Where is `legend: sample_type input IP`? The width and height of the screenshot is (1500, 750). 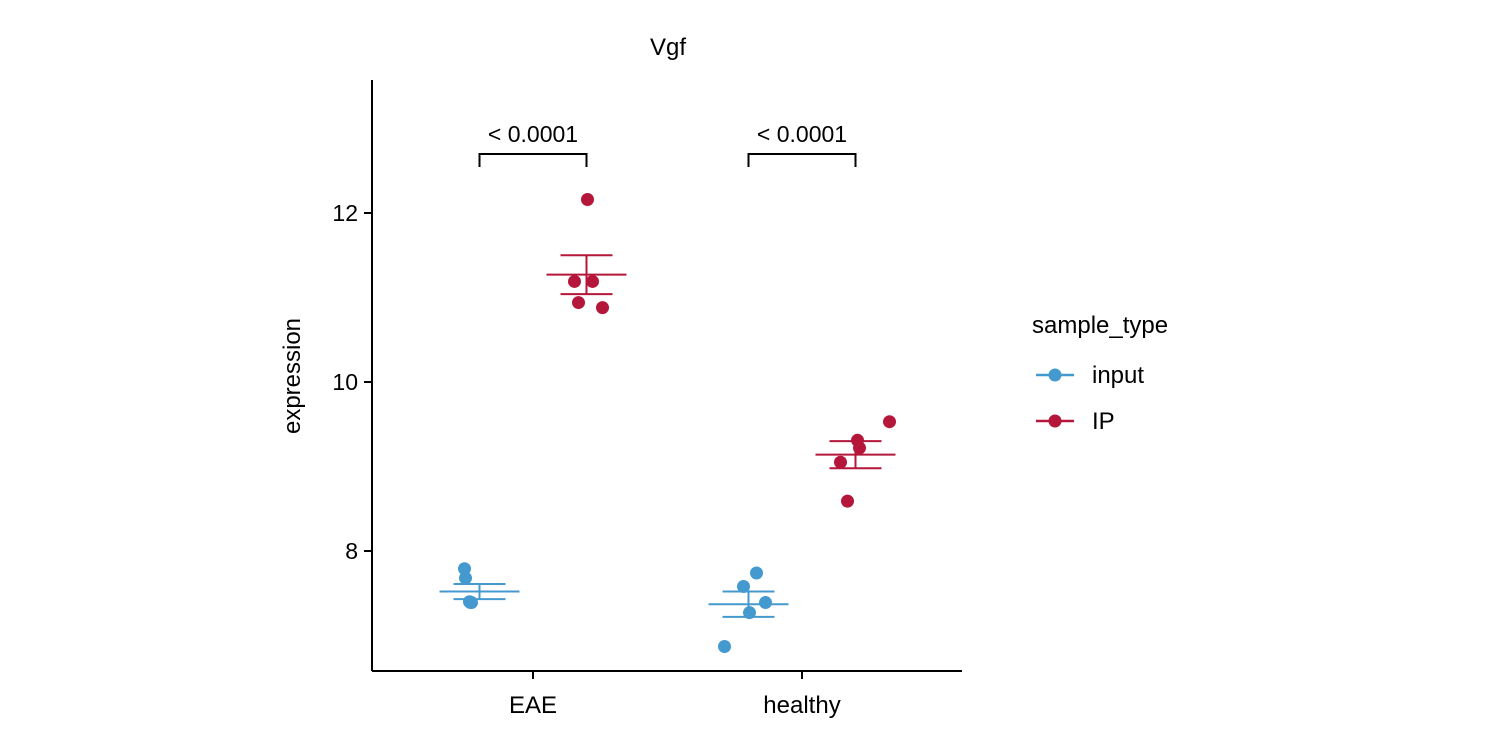 legend: sample_type input IP is located at coordinates (1100, 373).